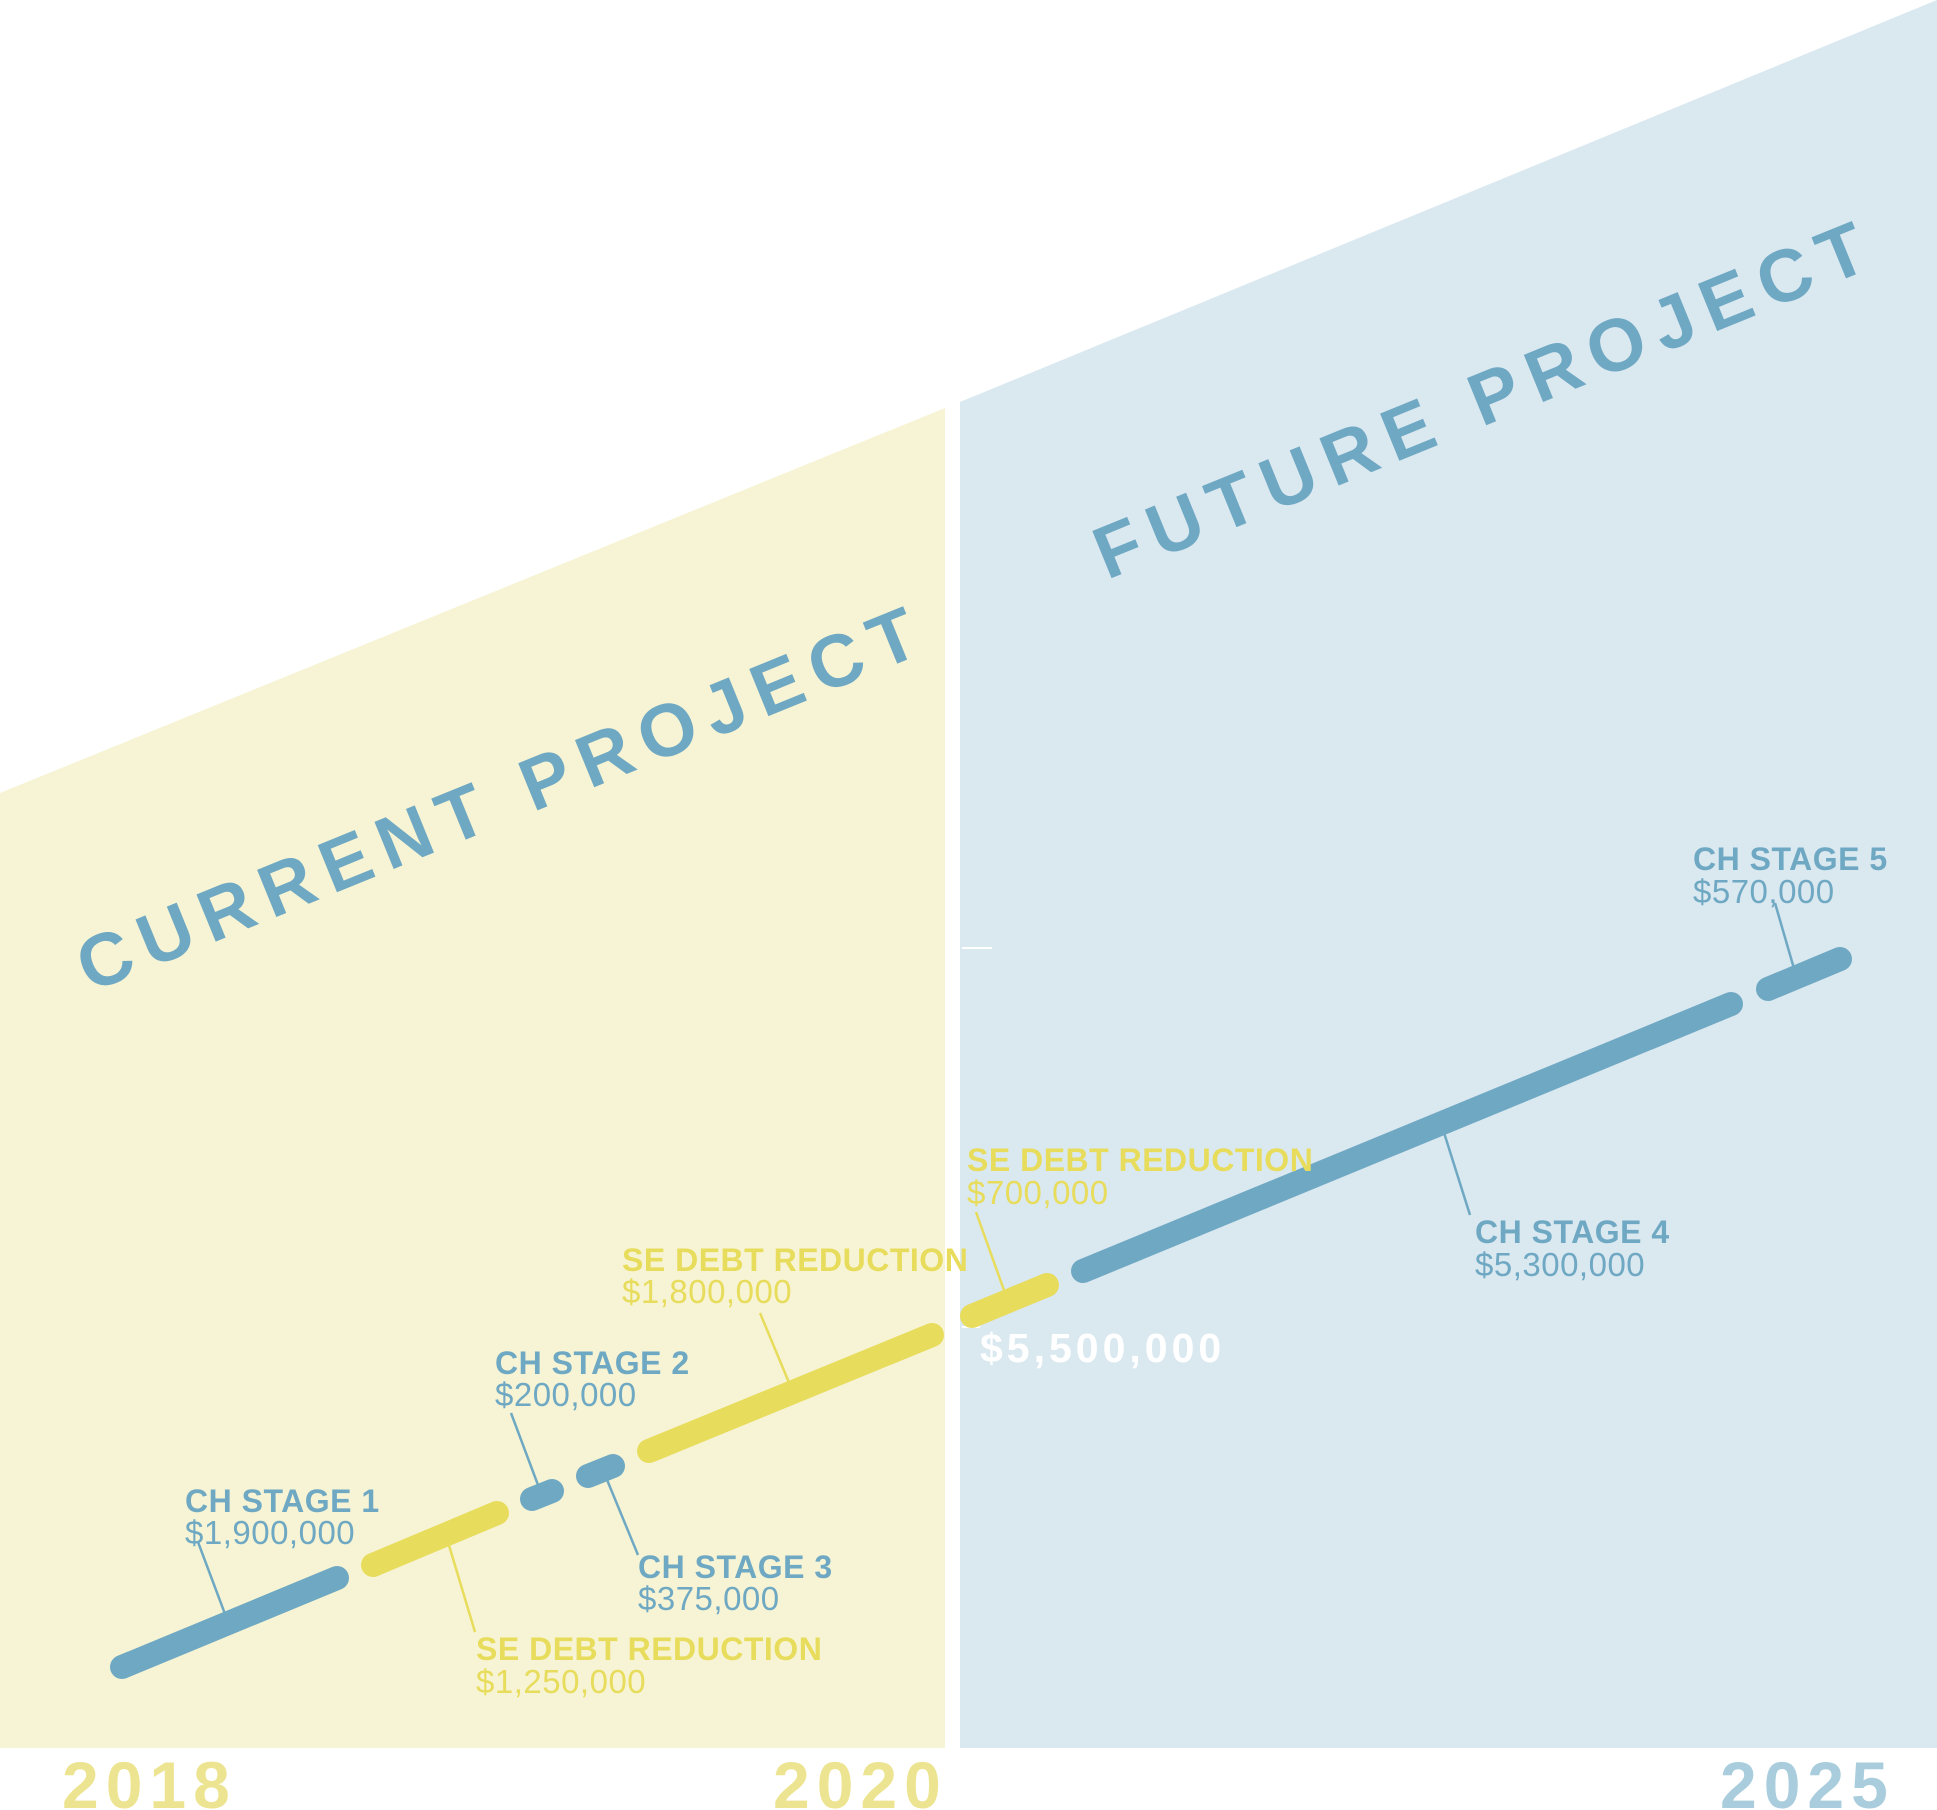 Image resolution: width=1937 pixels, height=1810 pixels. What do you see at coordinates (709, 1598) in the screenshot?
I see `segment-amount: $375,000` at bounding box center [709, 1598].